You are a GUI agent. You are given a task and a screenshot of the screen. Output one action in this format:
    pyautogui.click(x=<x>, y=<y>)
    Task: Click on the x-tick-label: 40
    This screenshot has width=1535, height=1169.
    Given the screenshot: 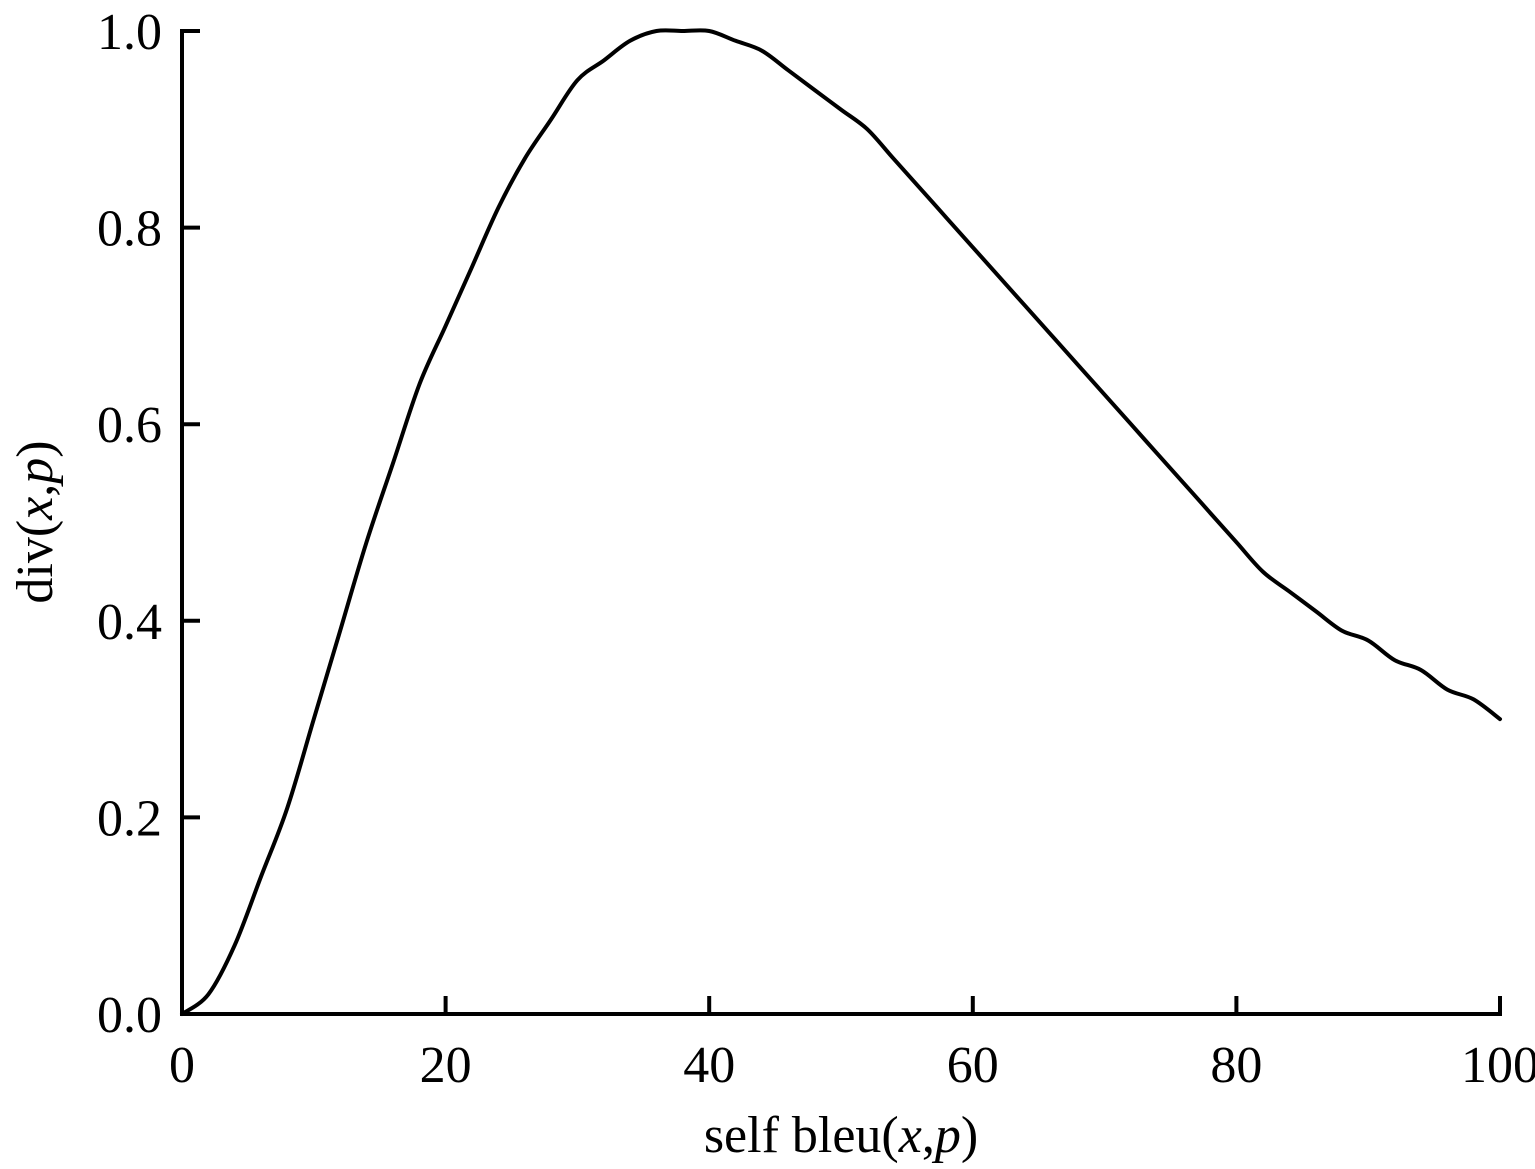 What is the action you would take?
    pyautogui.click(x=709, y=1065)
    